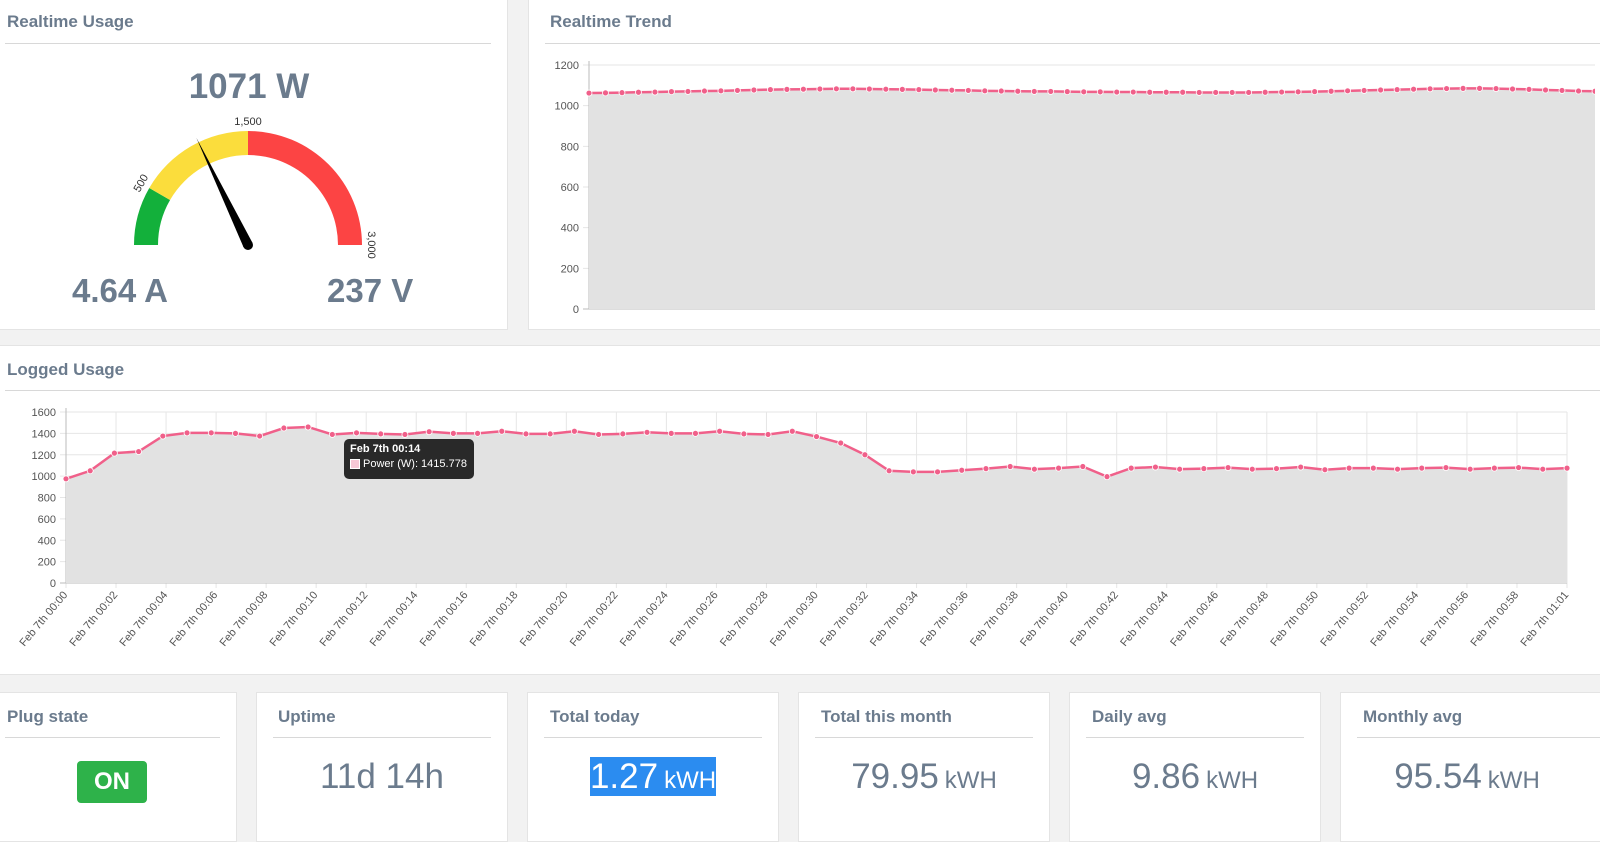 The image size is (1600, 842). Describe the element at coordinates (194, 619) in the screenshot. I see `x-tick-label: Feb 7th 00:06` at that location.